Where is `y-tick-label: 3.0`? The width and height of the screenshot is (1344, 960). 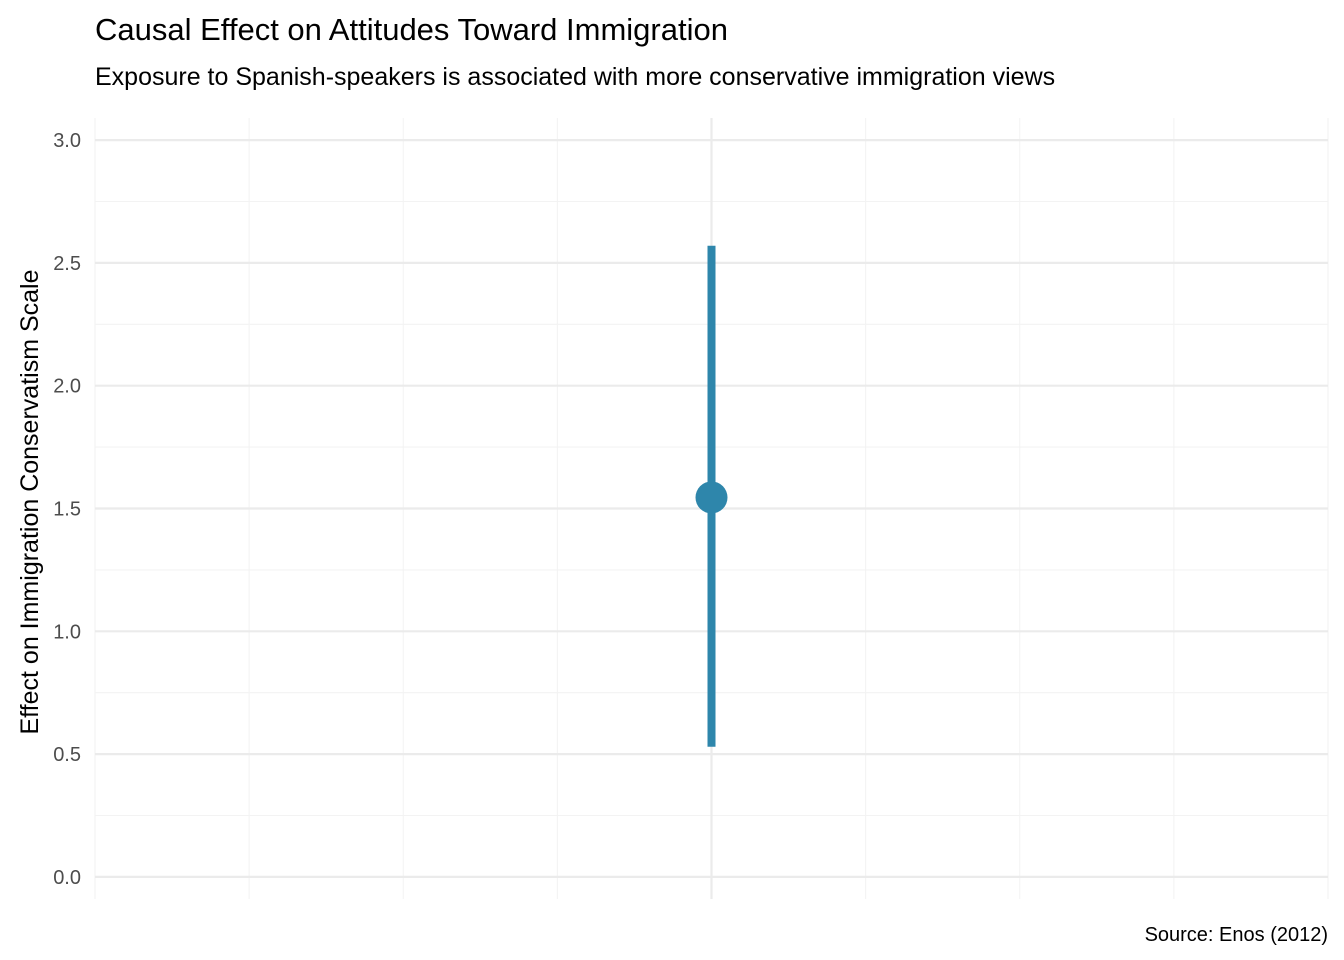 y-tick-label: 3.0 is located at coordinates (67, 141).